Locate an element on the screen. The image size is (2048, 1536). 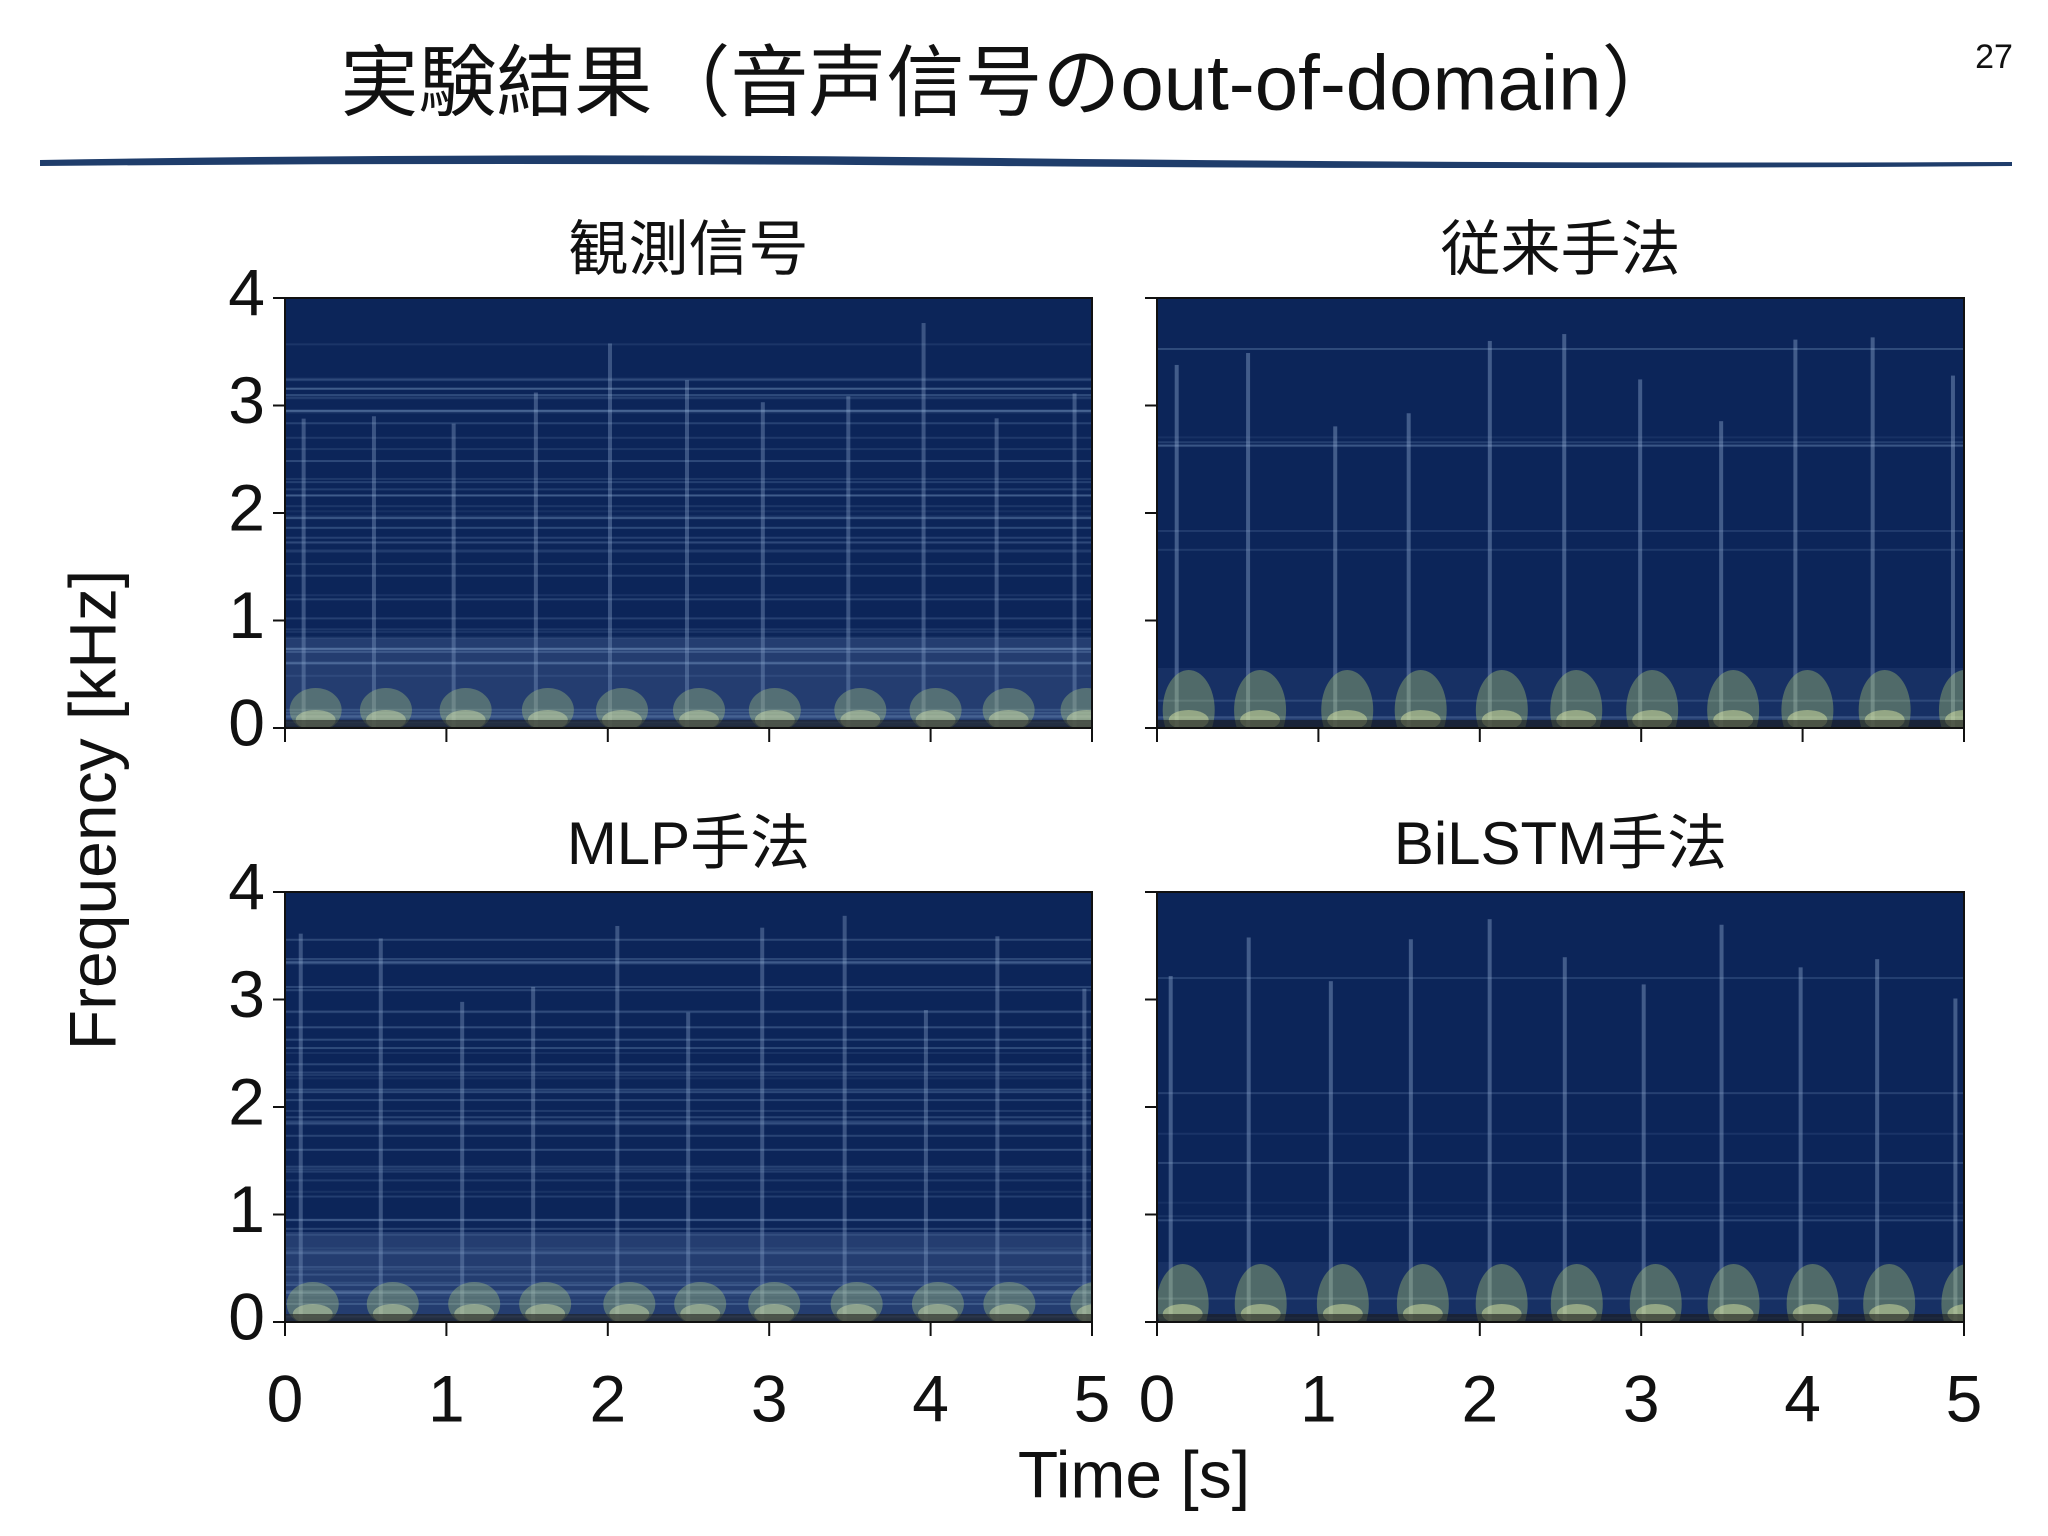
y-tick-label: 1 is located at coordinates (246, 615).